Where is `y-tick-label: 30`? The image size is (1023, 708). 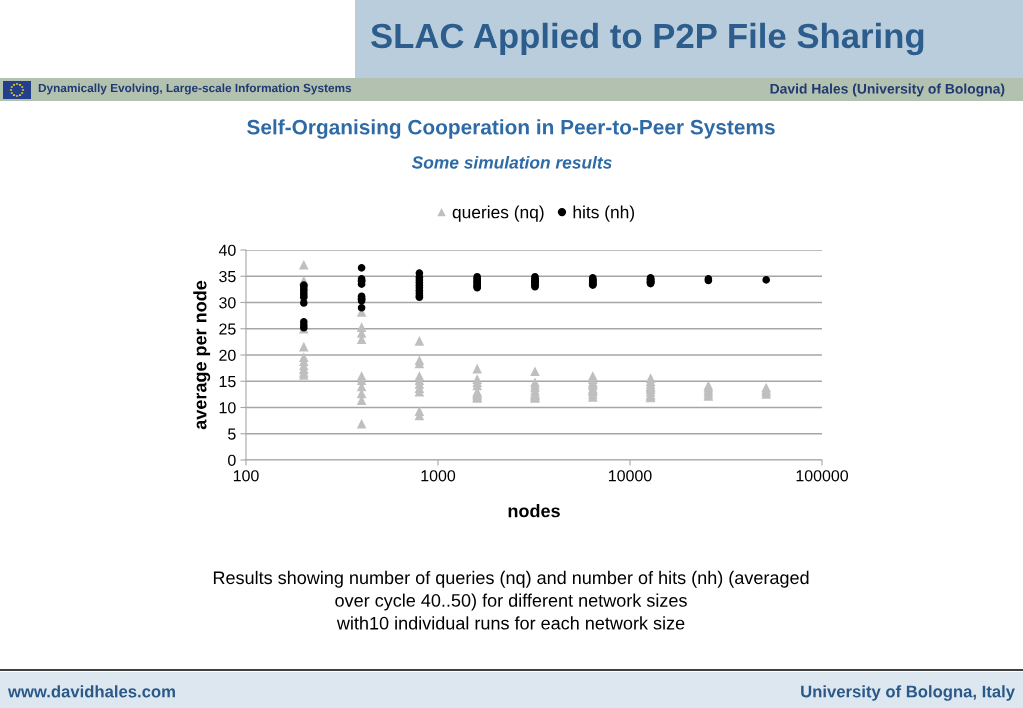 y-tick-label: 30 is located at coordinates (227, 303).